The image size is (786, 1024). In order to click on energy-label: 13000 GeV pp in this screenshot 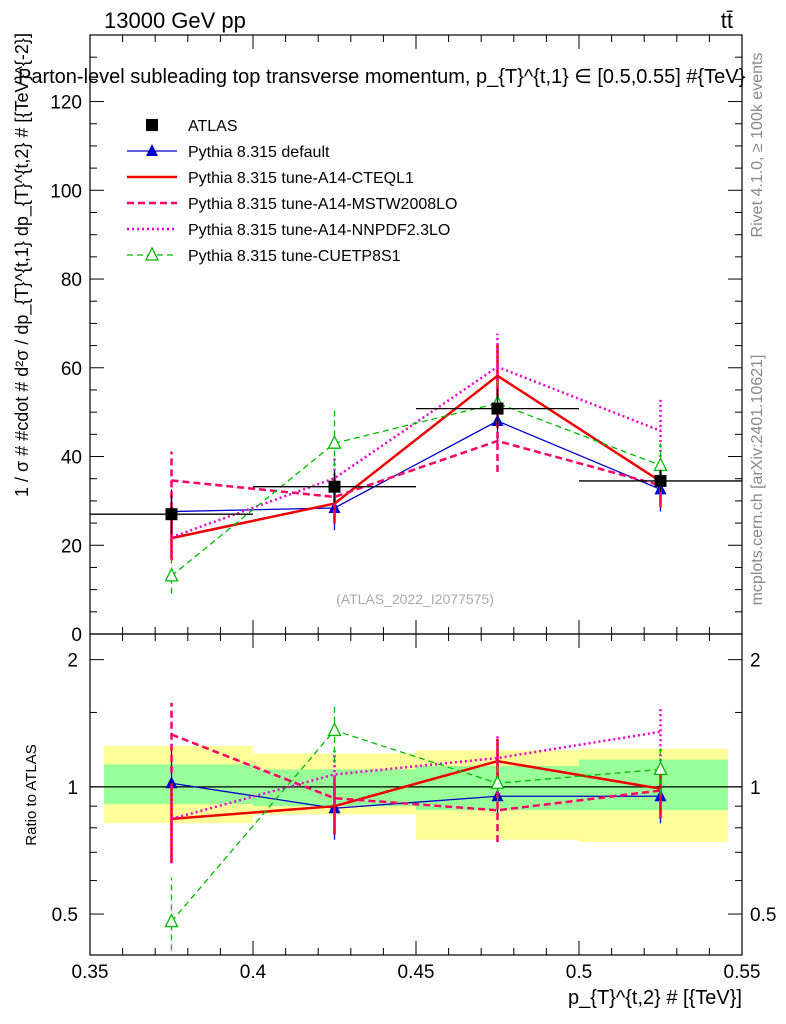, I will do `click(175, 20)`.